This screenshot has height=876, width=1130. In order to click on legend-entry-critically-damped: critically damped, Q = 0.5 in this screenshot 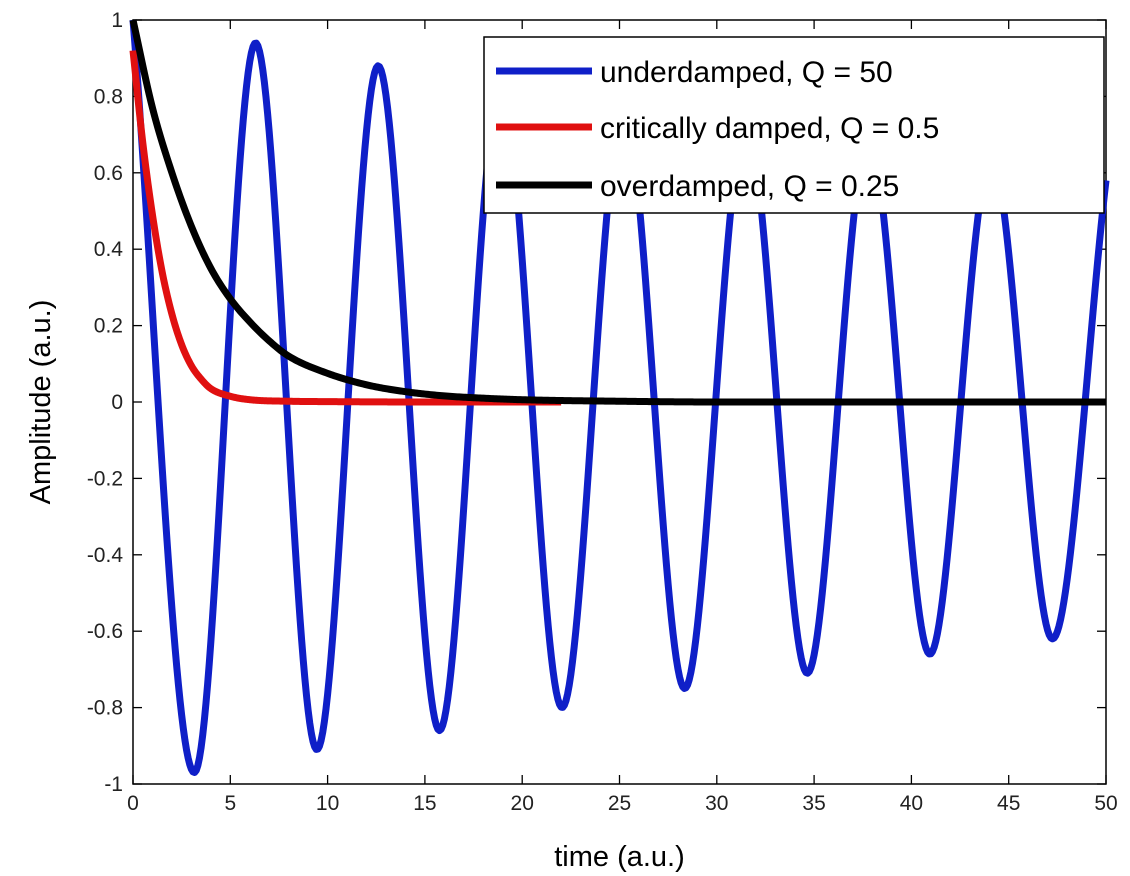, I will do `click(717, 128)`.